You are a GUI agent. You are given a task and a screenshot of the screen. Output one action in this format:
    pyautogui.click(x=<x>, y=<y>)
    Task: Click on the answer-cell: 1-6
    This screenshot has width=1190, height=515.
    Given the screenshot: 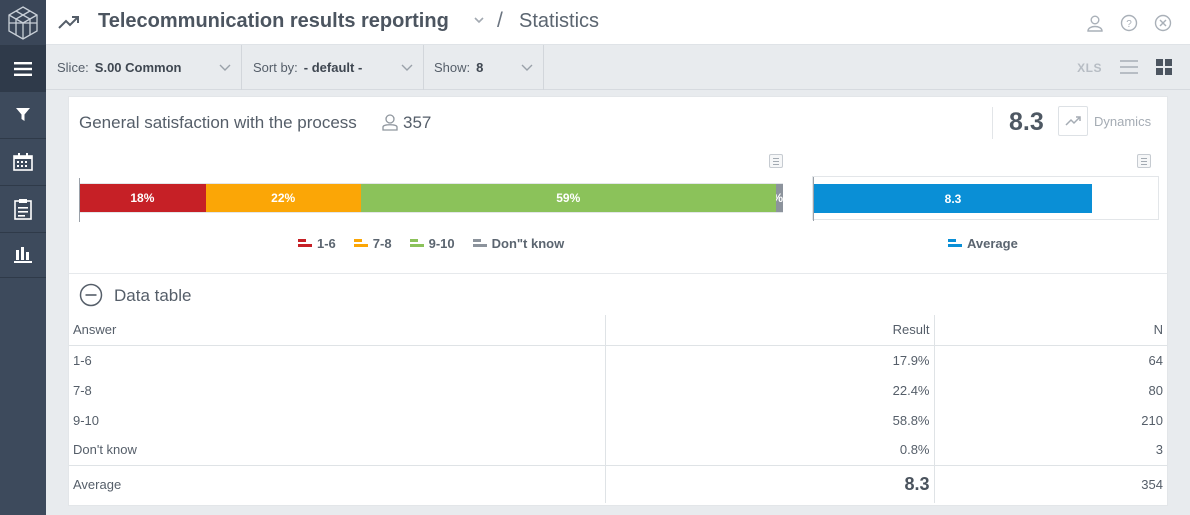 What is the action you would take?
    pyautogui.click(x=337, y=360)
    